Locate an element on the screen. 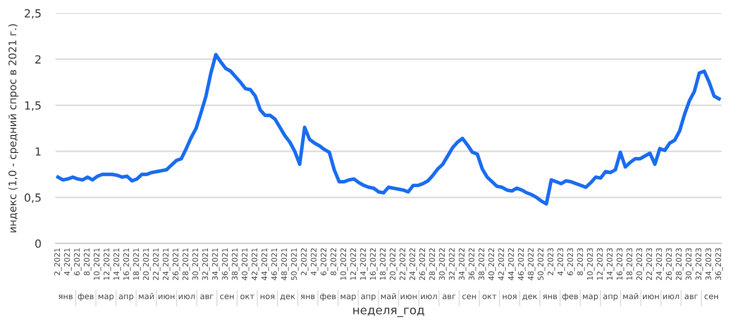 Image resolution: width=740 pixels, height=329 pixels. y-tick-label: 1 is located at coordinates (38, 151).